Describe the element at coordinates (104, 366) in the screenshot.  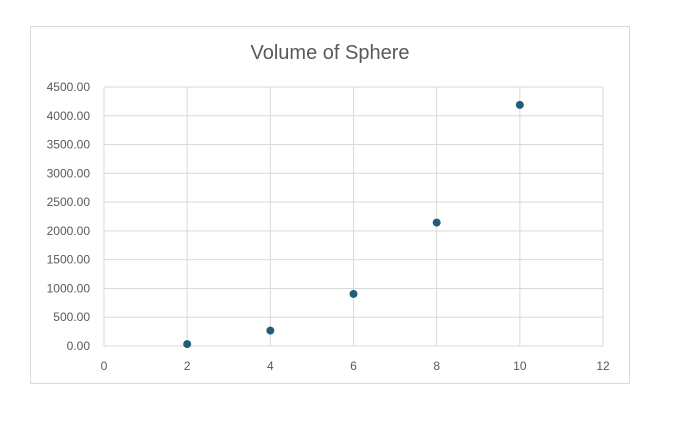
I see `x-tick-label: 0` at that location.